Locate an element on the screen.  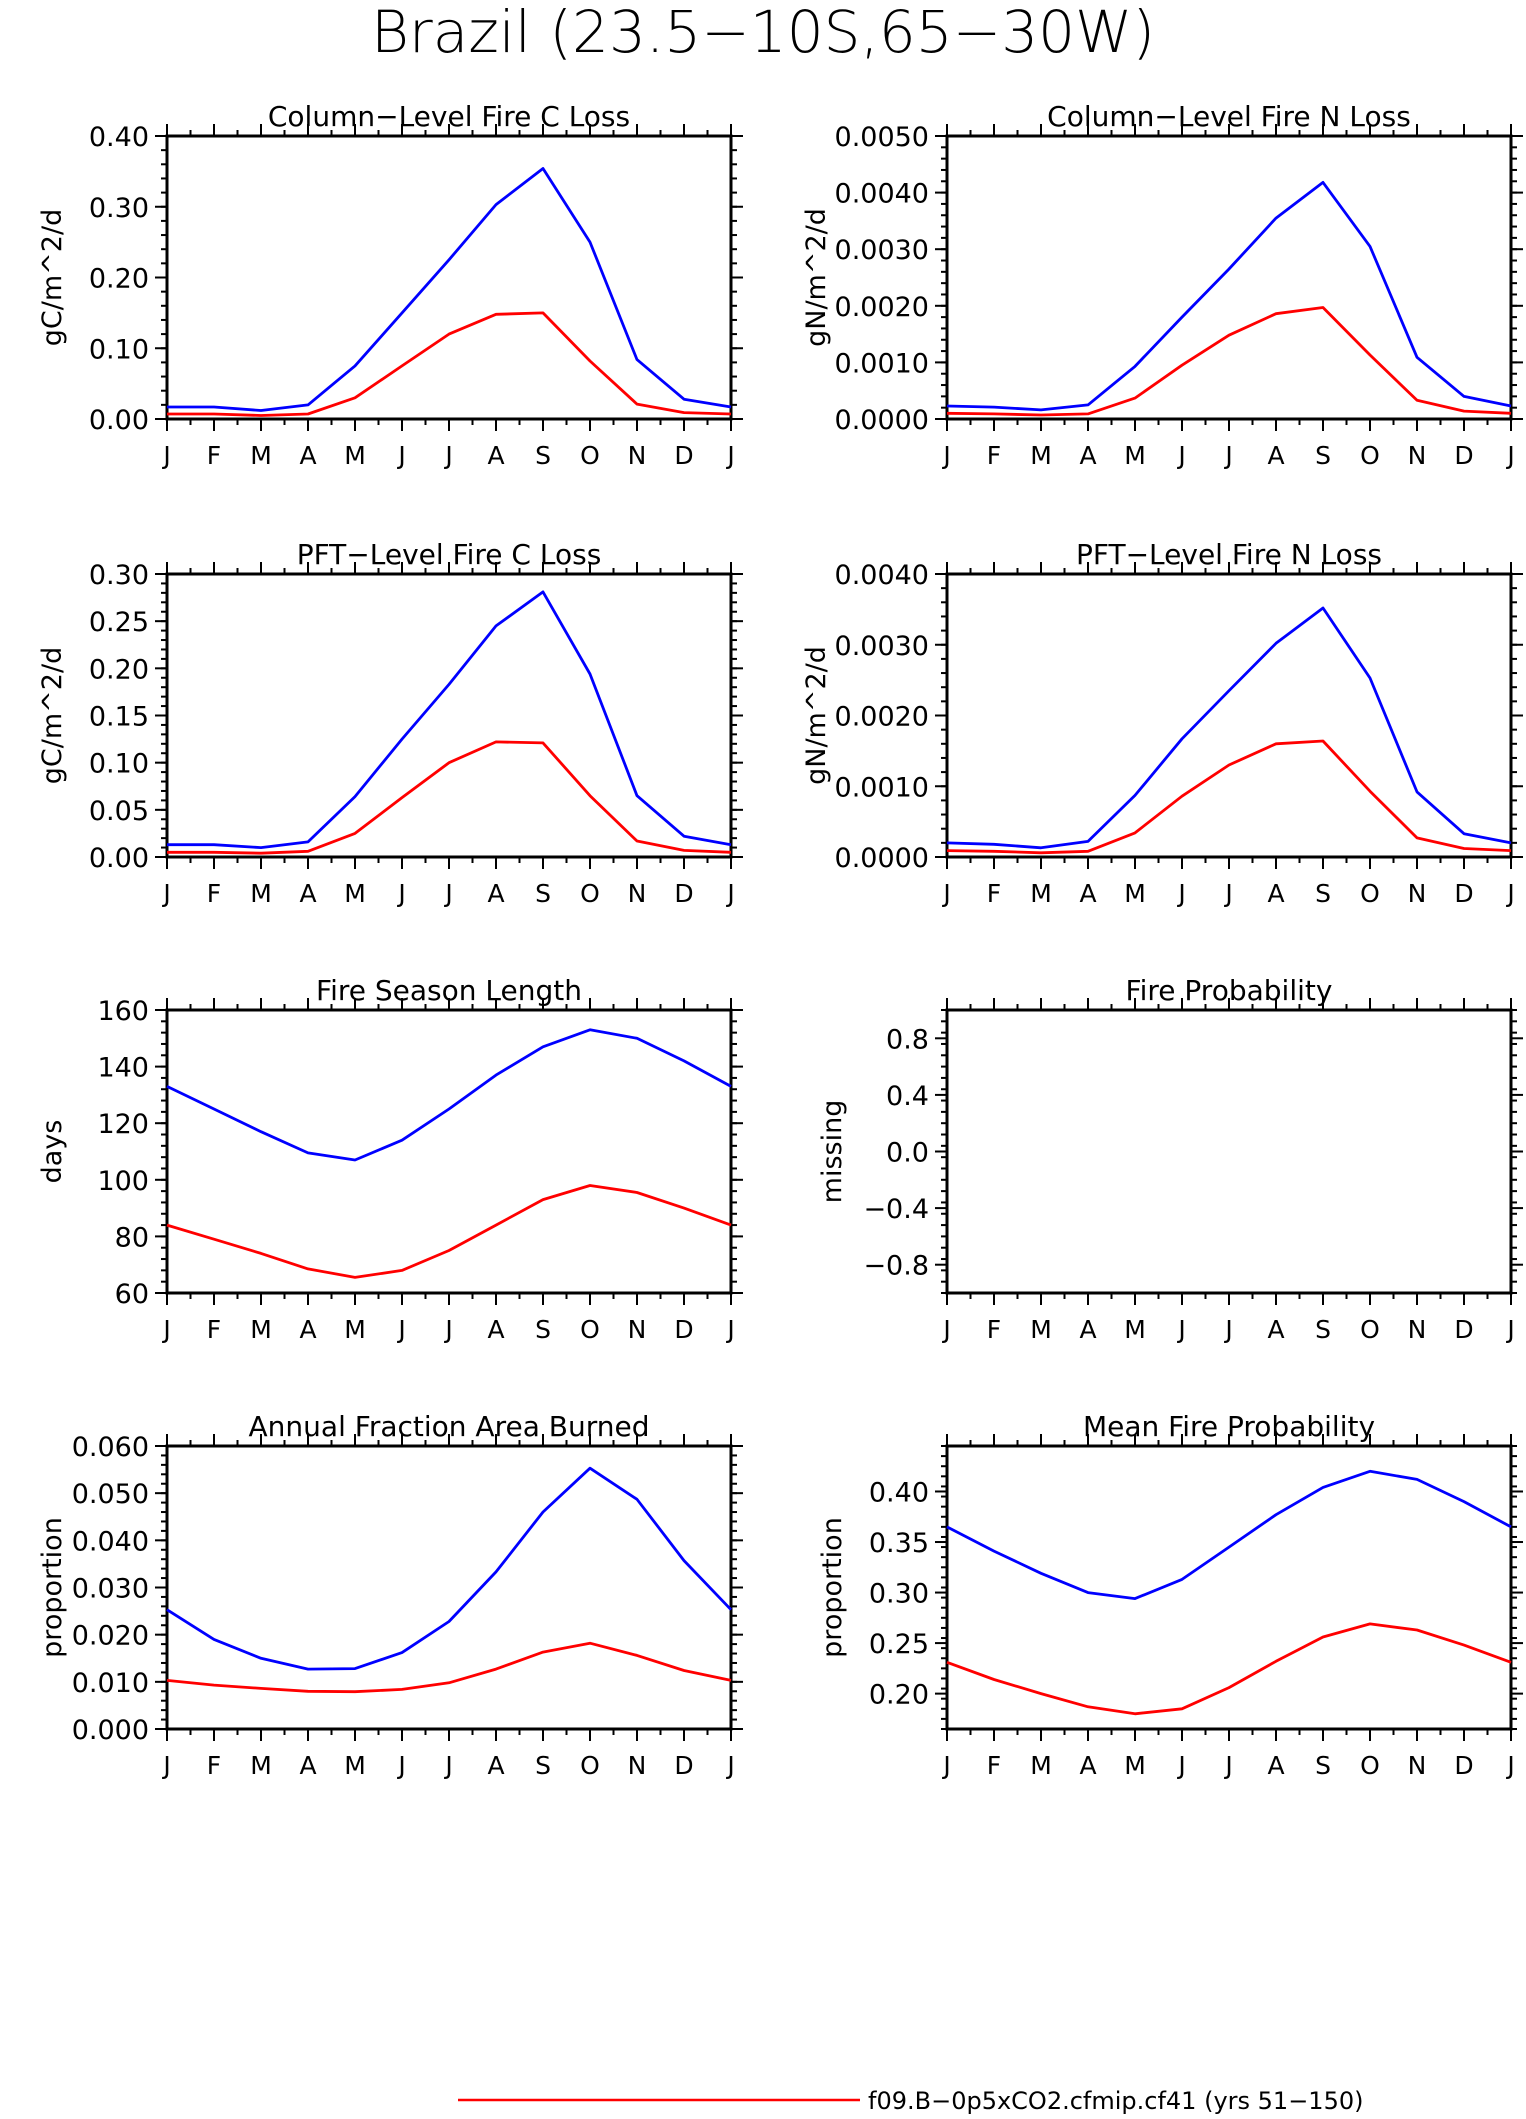
y-tick-label: 0.40 is located at coordinates (899, 1492).